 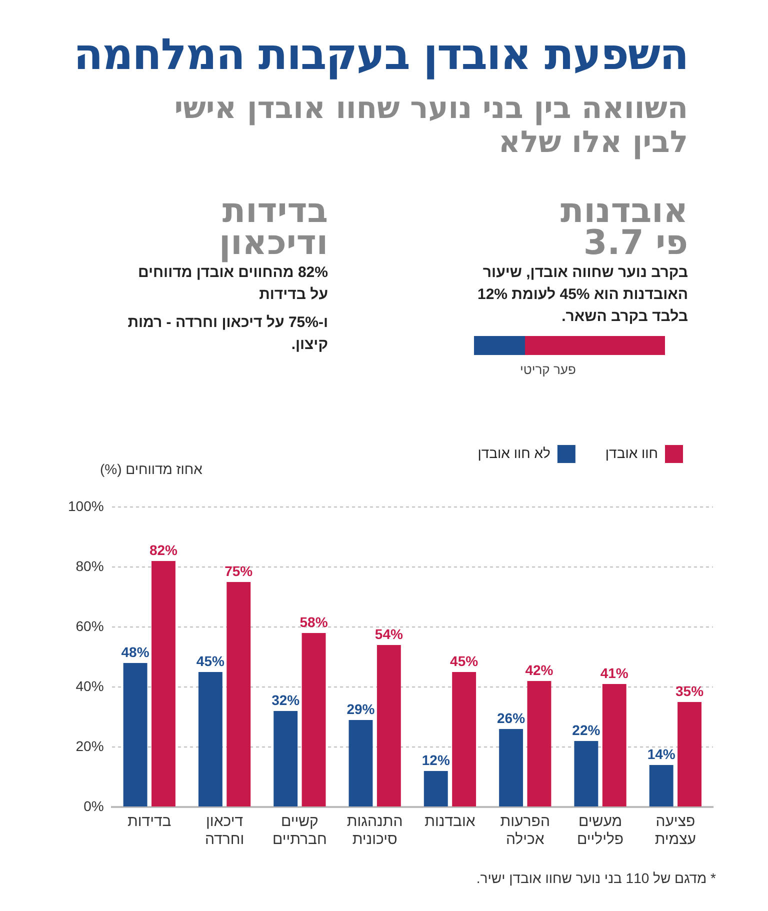 What do you see at coordinates (90, 626) in the screenshot?
I see `y-tick-label: 60%` at bounding box center [90, 626].